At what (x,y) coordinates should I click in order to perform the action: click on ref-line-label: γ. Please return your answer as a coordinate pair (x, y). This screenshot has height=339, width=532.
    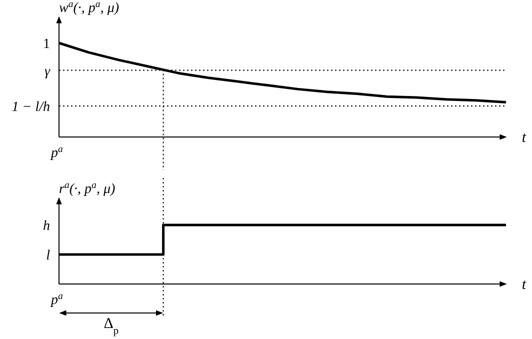
    Looking at the image, I should click on (47, 72).